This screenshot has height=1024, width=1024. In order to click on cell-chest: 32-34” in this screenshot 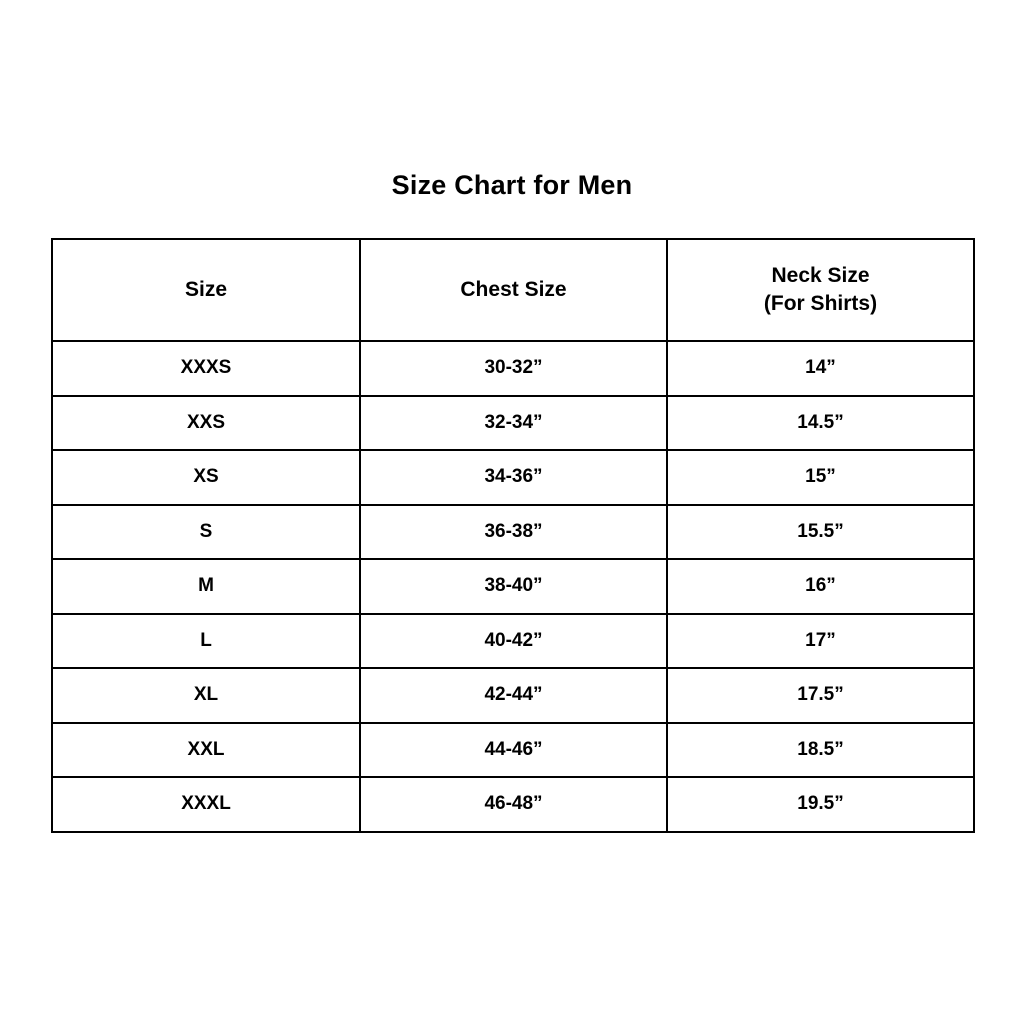, I will do `click(513, 422)`.